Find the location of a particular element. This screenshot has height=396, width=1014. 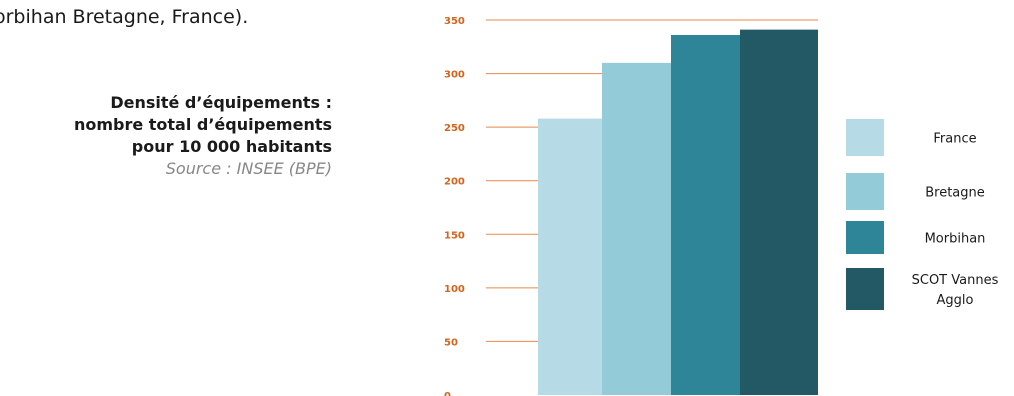

y-tick-label-50: 50 is located at coordinates (451, 342).